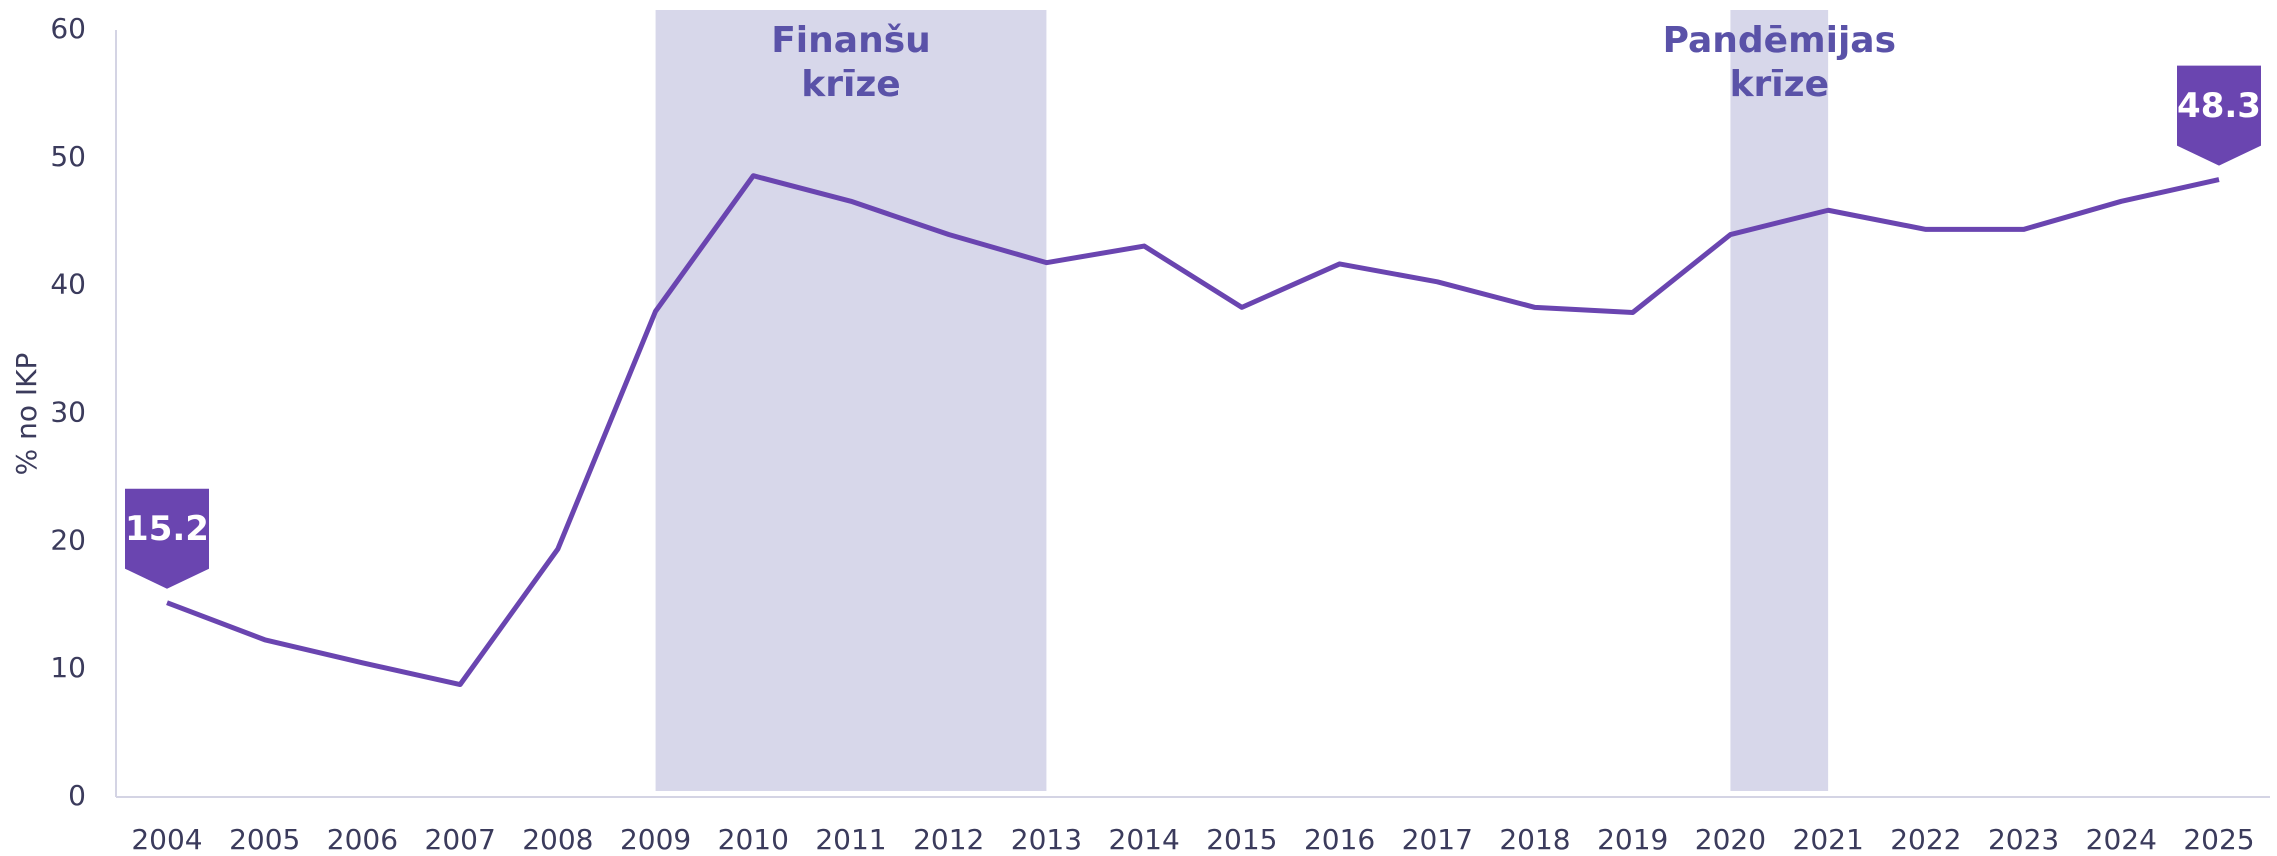  What do you see at coordinates (1339, 839) in the screenshot?
I see `x-tick-label: 2016` at bounding box center [1339, 839].